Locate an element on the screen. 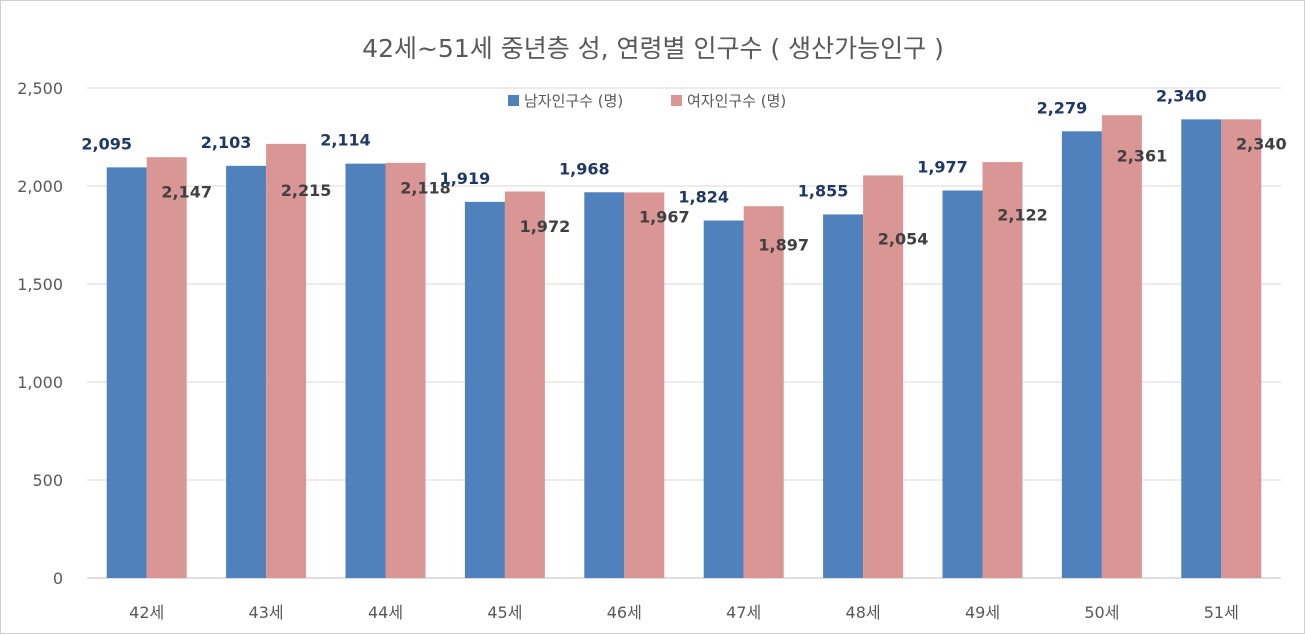  x-tick-label: 51세 is located at coordinates (1221, 612).